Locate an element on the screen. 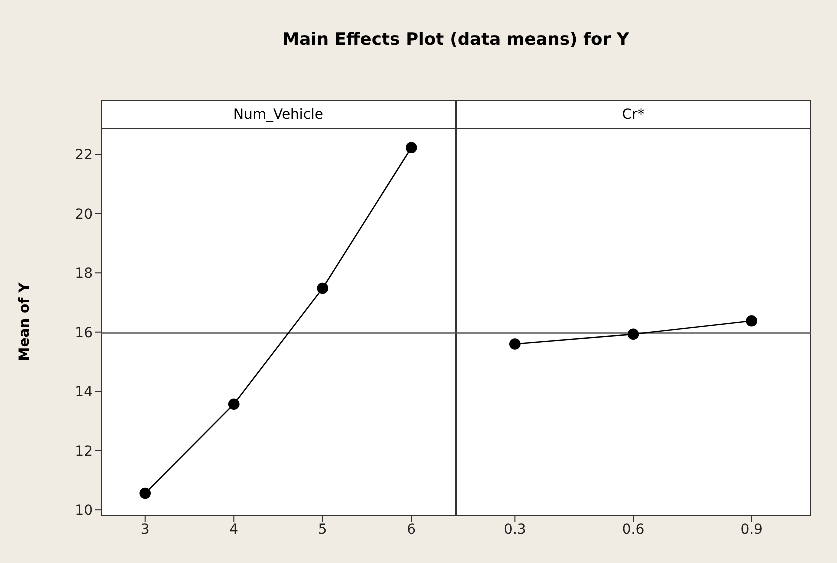  x-tick-label: 0.6 is located at coordinates (633, 530).